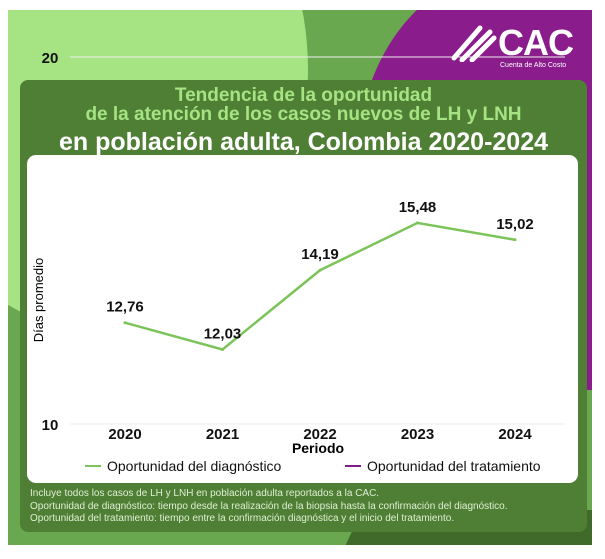 Image resolution: width=605 pixels, height=559 pixels. Describe the element at coordinates (533, 65) in the screenshot. I see `logo-subtitle: Cuenta de Alto Costo` at that location.